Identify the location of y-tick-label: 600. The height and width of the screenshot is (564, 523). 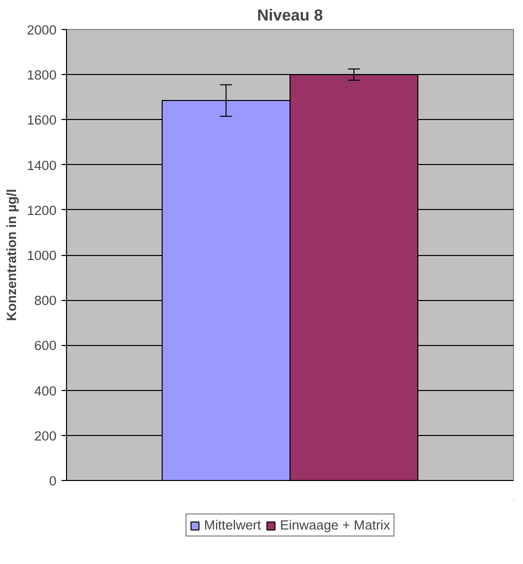
(45, 346).